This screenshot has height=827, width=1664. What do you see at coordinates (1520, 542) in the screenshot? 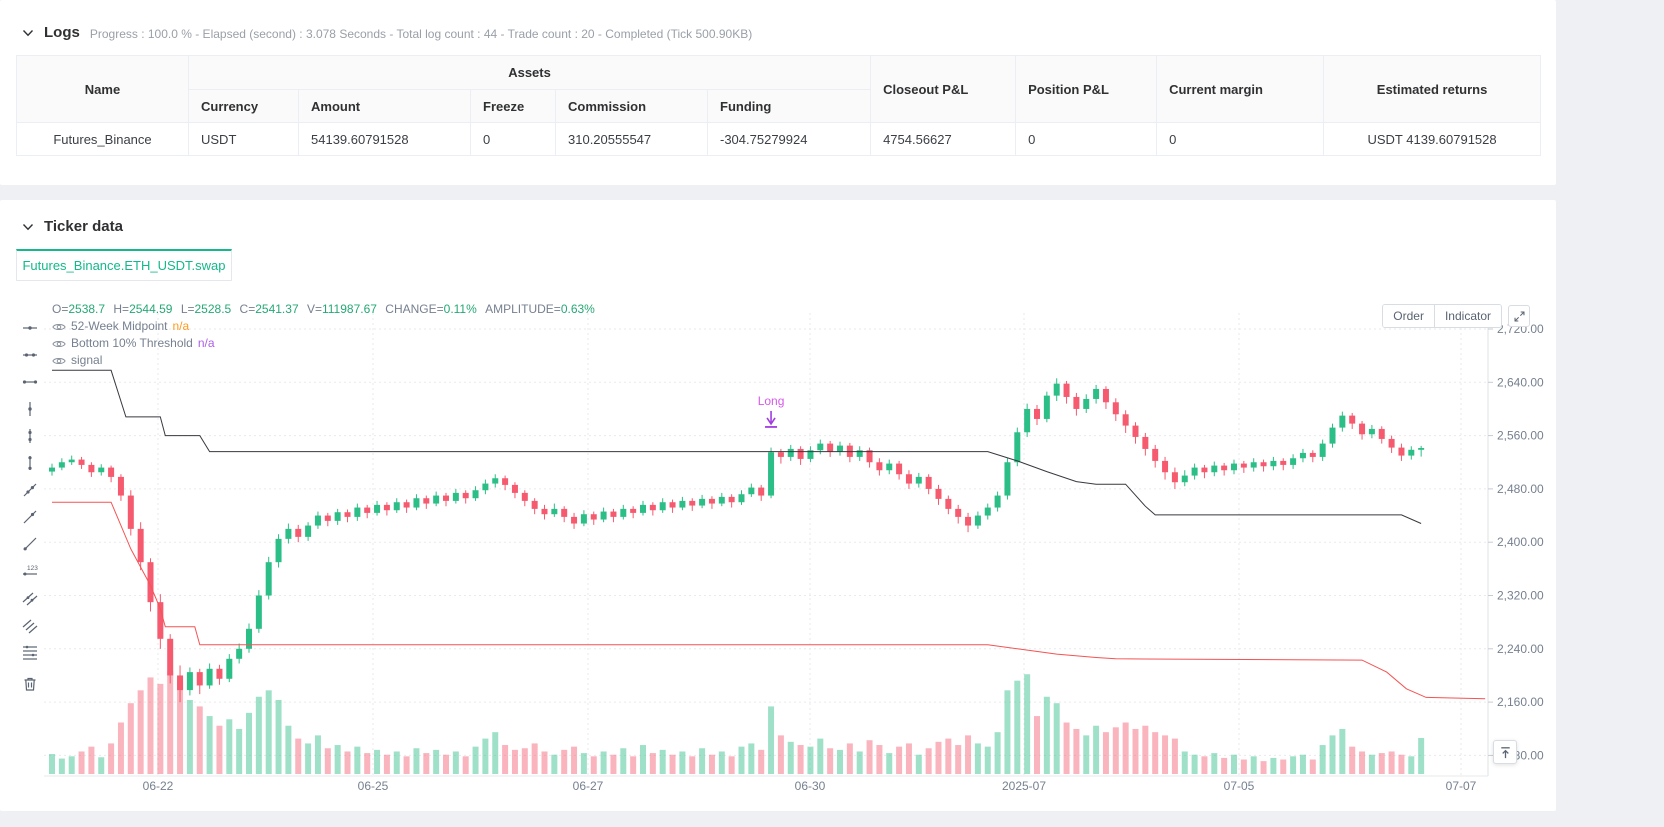
I see `svg-text: 2,400.00` at bounding box center [1520, 542].